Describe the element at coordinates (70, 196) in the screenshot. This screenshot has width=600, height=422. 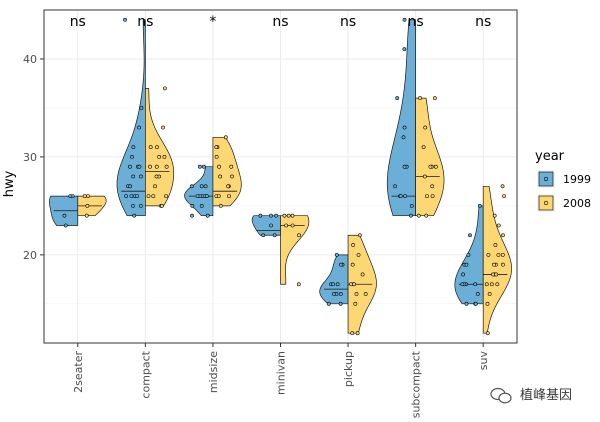
I see `data-point-1999-2seater` at that location.